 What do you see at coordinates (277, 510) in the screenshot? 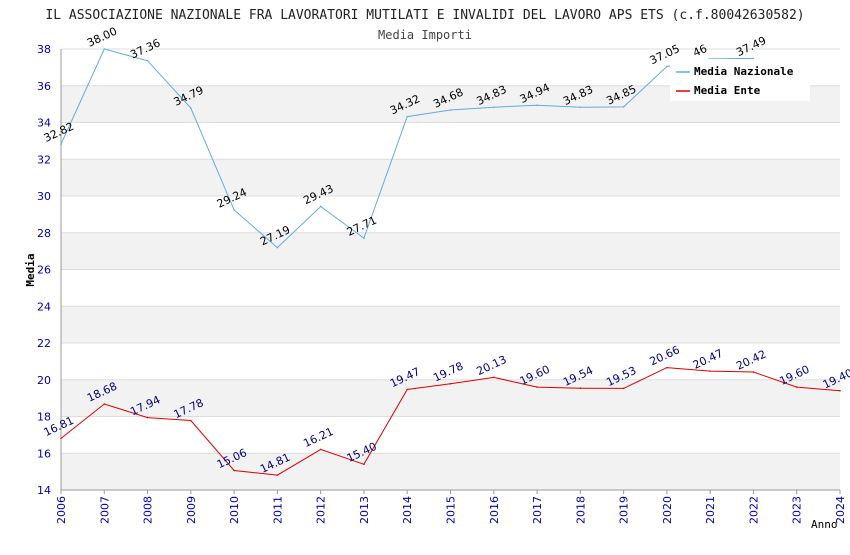
I see `x-tick-label: 2011` at bounding box center [277, 510].